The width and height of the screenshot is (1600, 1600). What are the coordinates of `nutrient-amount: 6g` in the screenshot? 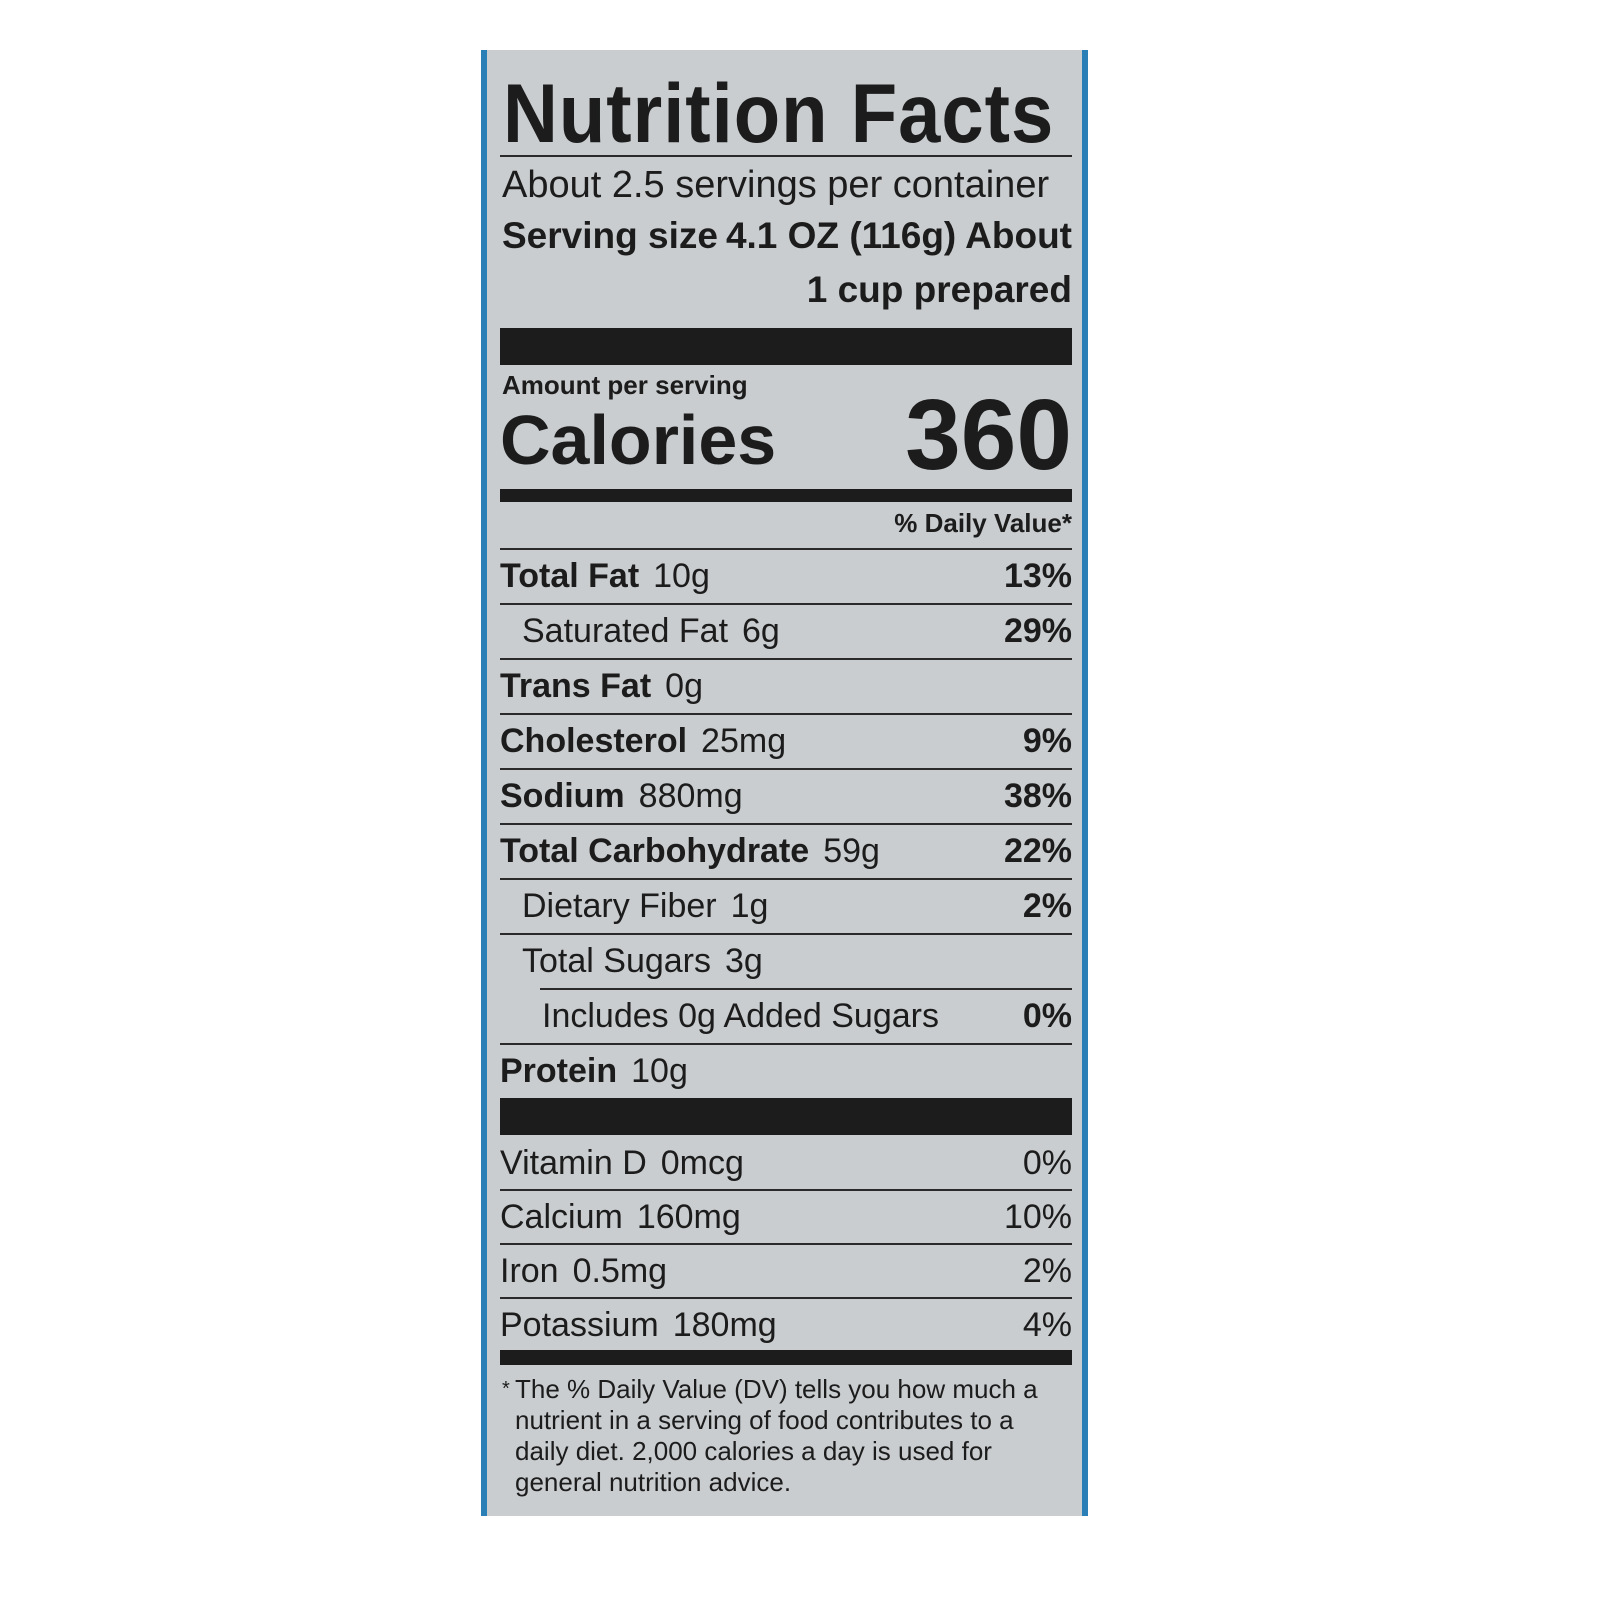 It's located at (761, 631).